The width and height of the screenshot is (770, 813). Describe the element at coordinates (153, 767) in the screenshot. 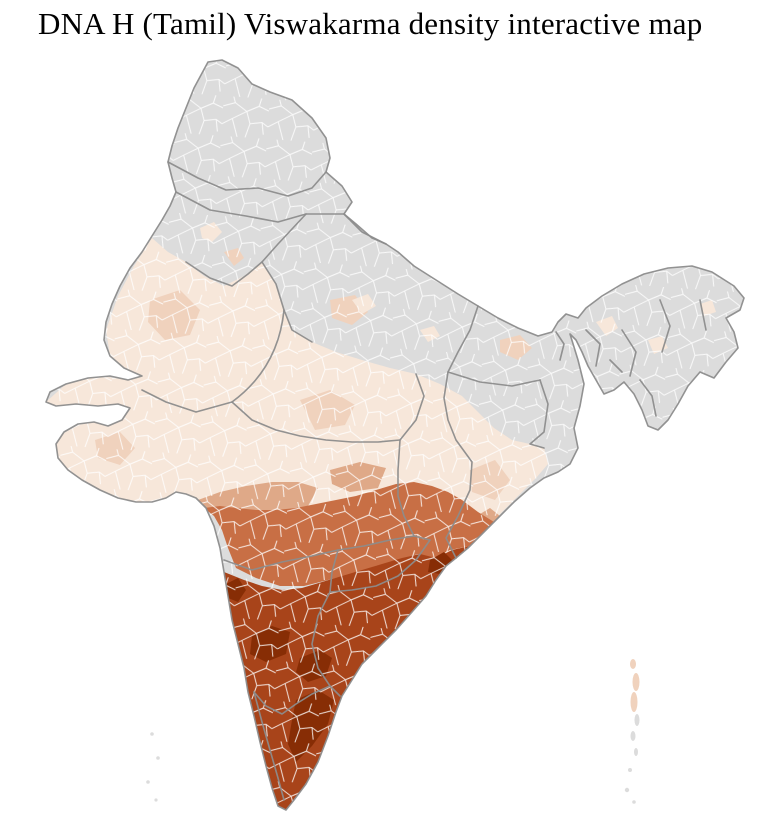

I see `lakshadweep-islands` at that location.